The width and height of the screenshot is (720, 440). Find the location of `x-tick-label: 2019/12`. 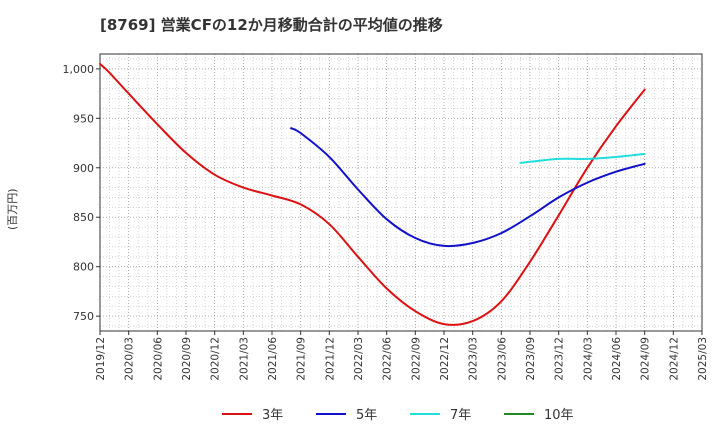

x-tick-label: 2019/12 is located at coordinates (101, 359).